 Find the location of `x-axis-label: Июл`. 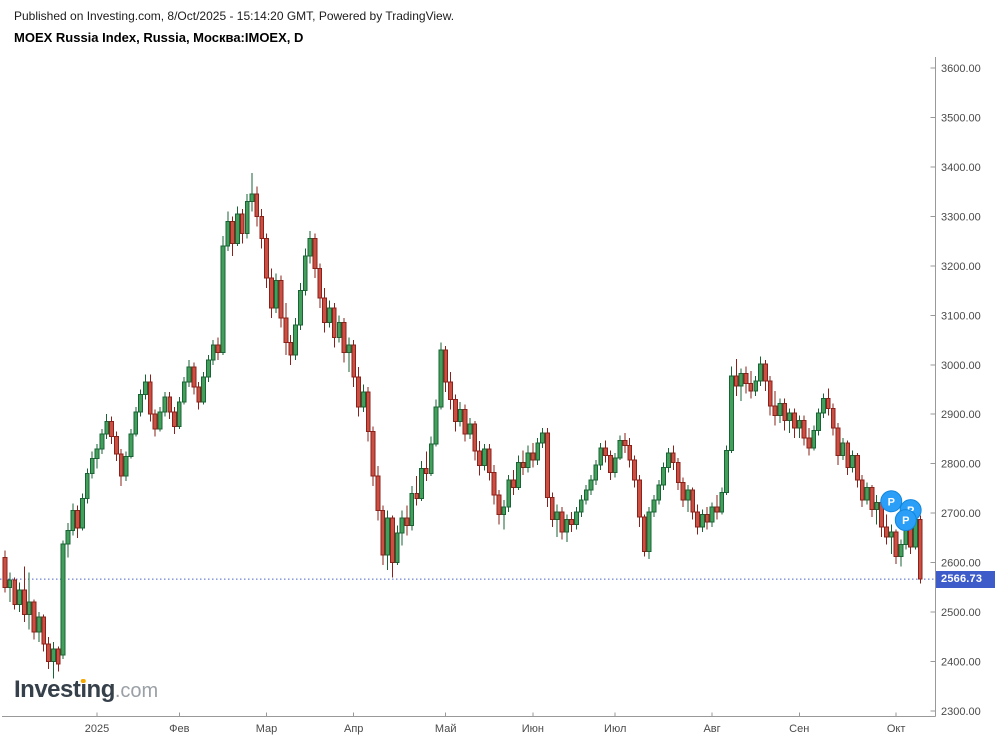

x-axis-label: Июл is located at coordinates (615, 729).